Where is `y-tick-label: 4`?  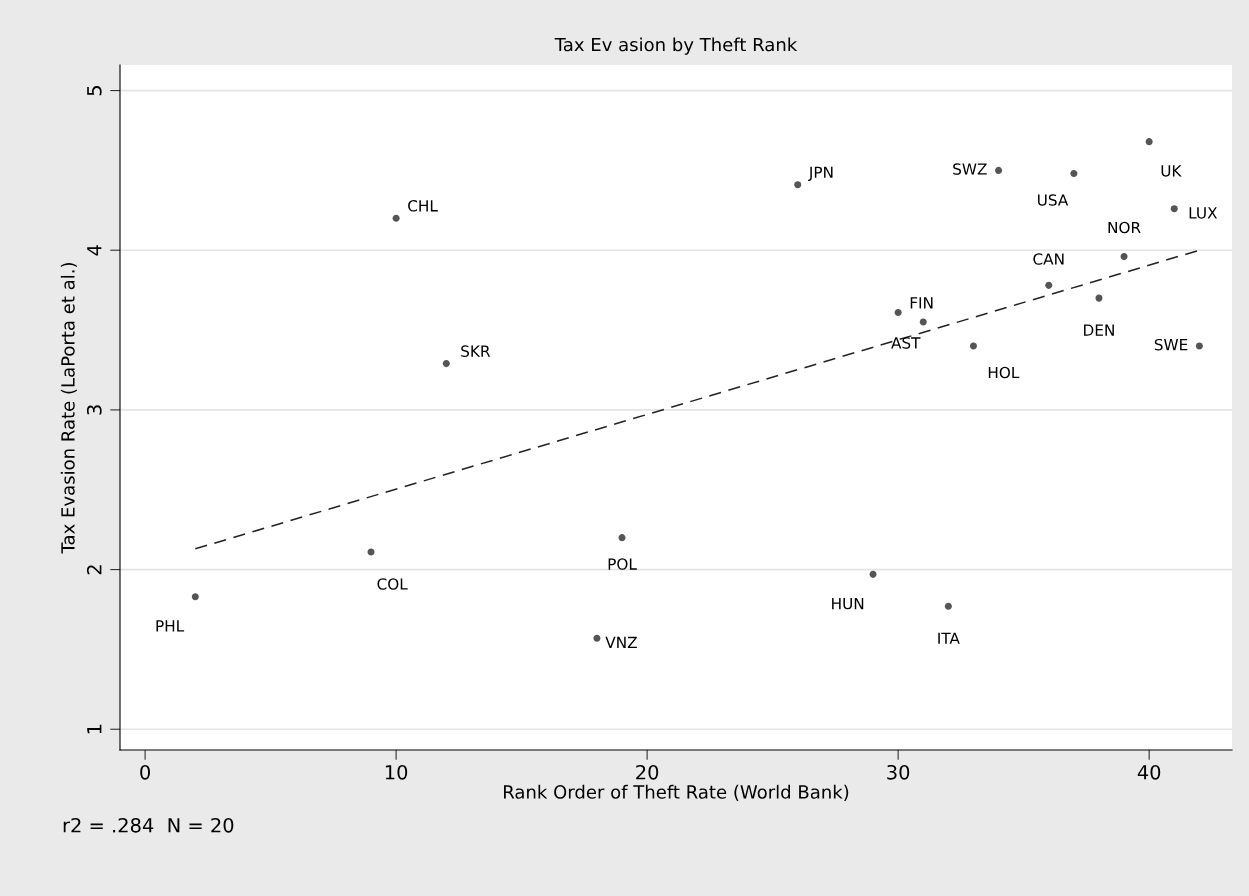
y-tick-label: 4 is located at coordinates (94, 250).